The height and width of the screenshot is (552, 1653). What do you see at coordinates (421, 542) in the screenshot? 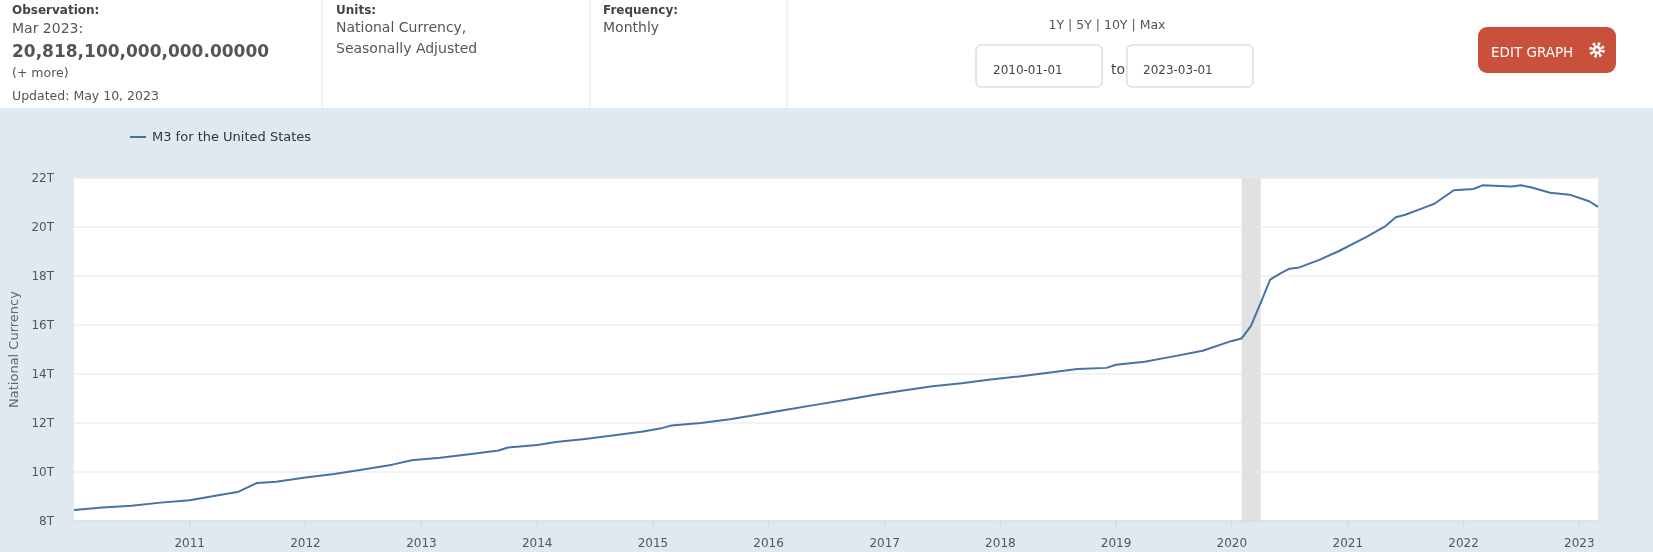
I see `x-tick-label: 2013` at bounding box center [421, 542].